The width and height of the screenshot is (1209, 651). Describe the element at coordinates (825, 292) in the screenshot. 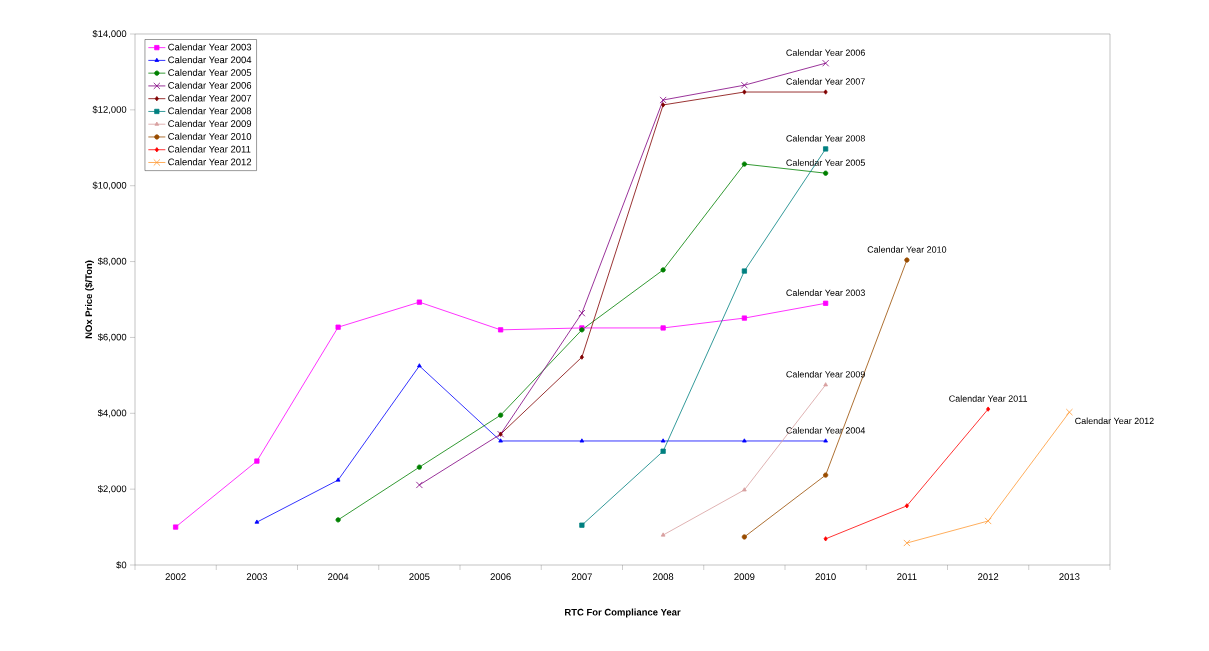

I see `annotation: Calendar Year 2003` at that location.